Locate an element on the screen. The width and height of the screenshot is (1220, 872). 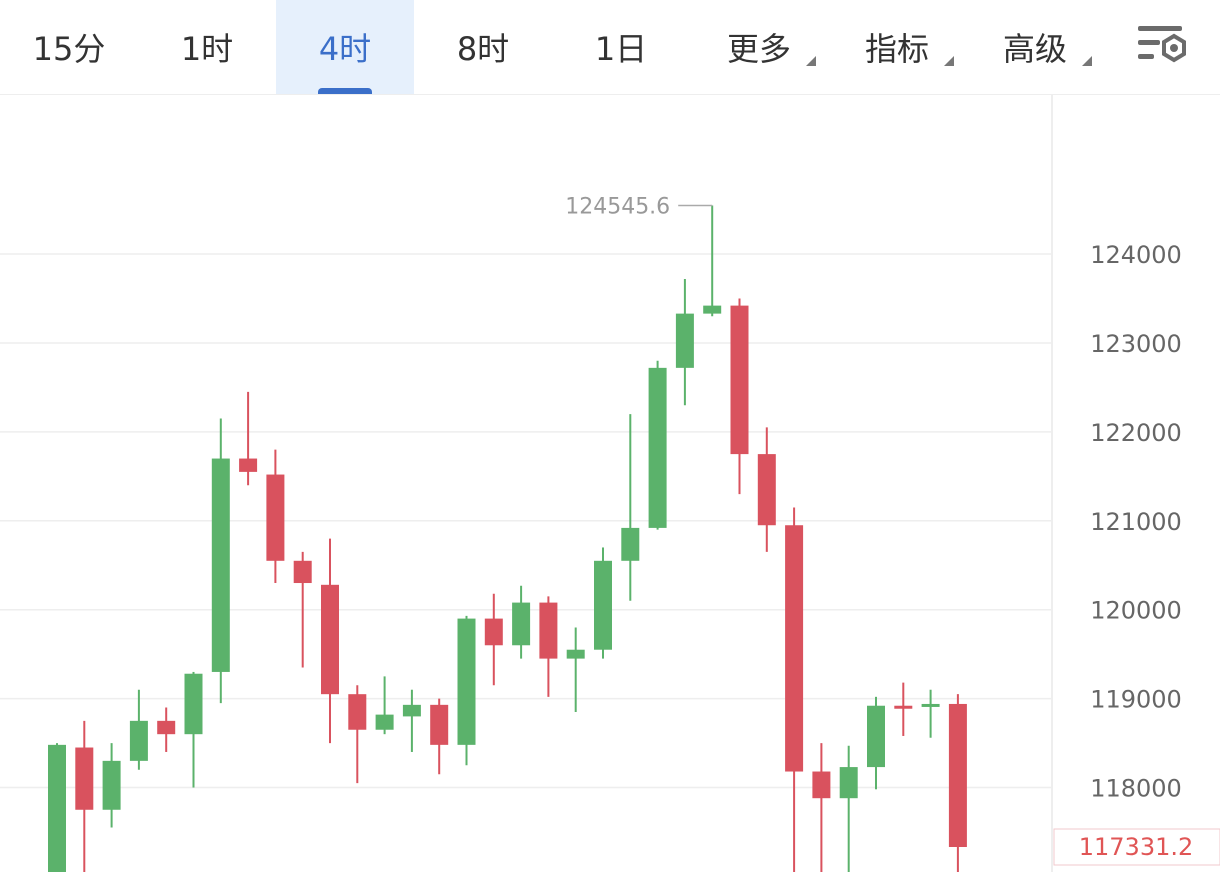
tab-label: 4时 is located at coordinates (345, 49).